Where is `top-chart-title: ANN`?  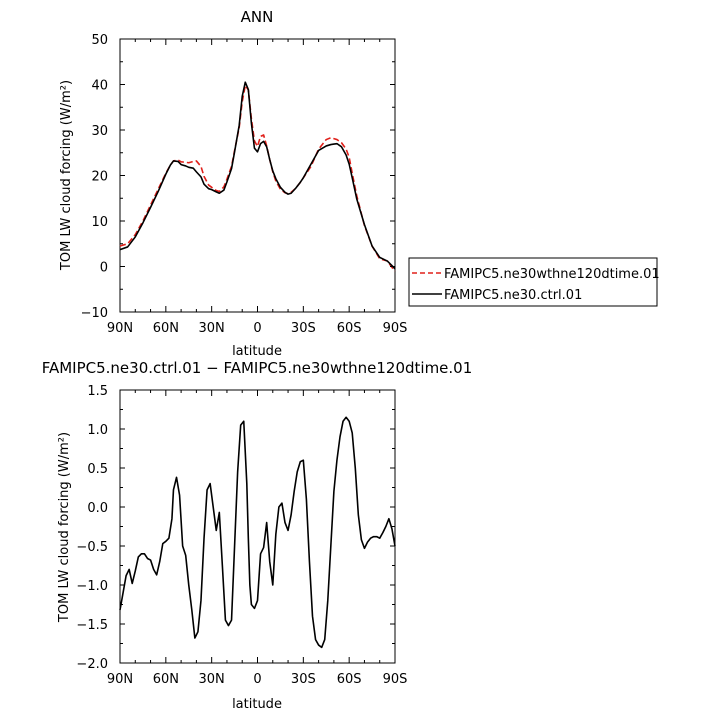
top-chart-title: ANN is located at coordinates (257, 17).